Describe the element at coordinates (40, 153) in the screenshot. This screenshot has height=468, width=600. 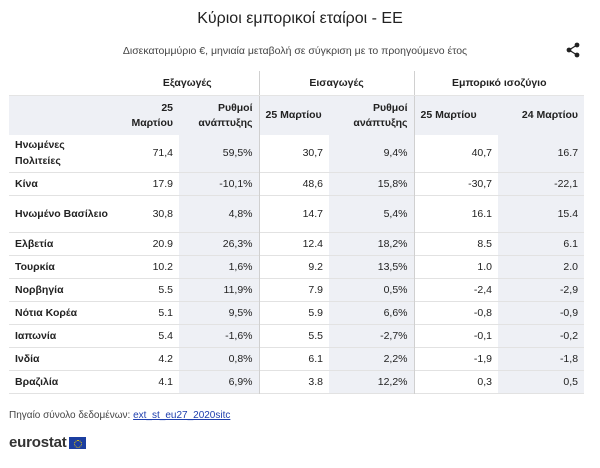
I see `row-label: Ηνωμένες Πολιτείες` at that location.